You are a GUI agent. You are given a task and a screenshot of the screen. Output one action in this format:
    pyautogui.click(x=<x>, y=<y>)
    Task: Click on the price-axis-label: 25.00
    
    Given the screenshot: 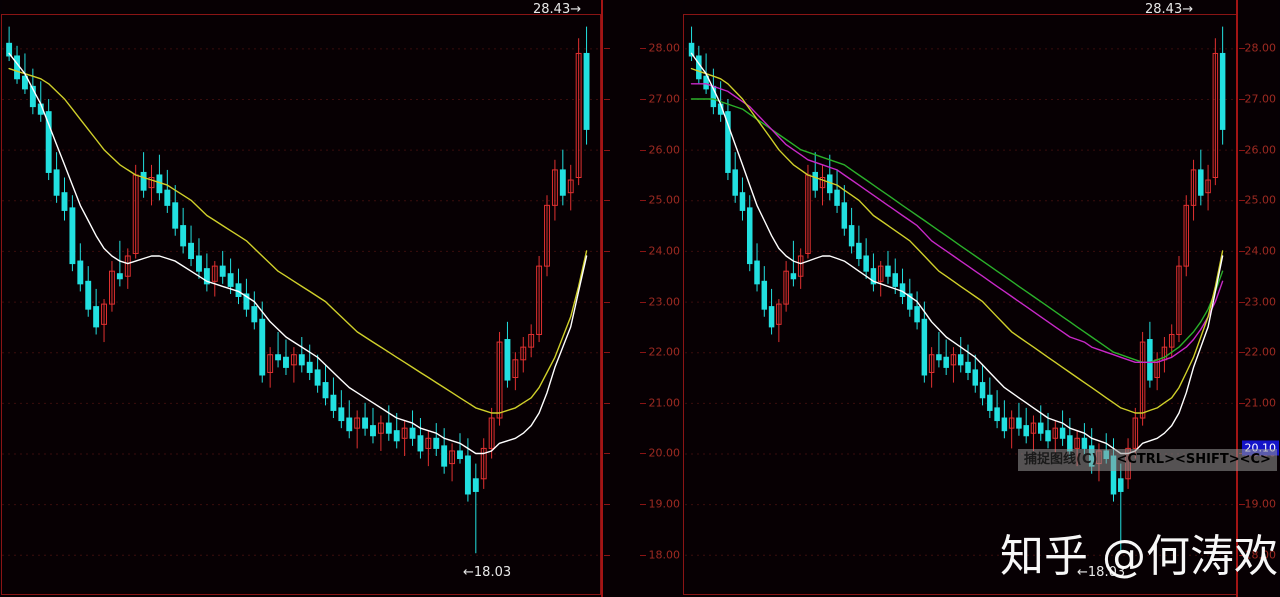 What is the action you would take?
    pyautogui.click(x=664, y=200)
    